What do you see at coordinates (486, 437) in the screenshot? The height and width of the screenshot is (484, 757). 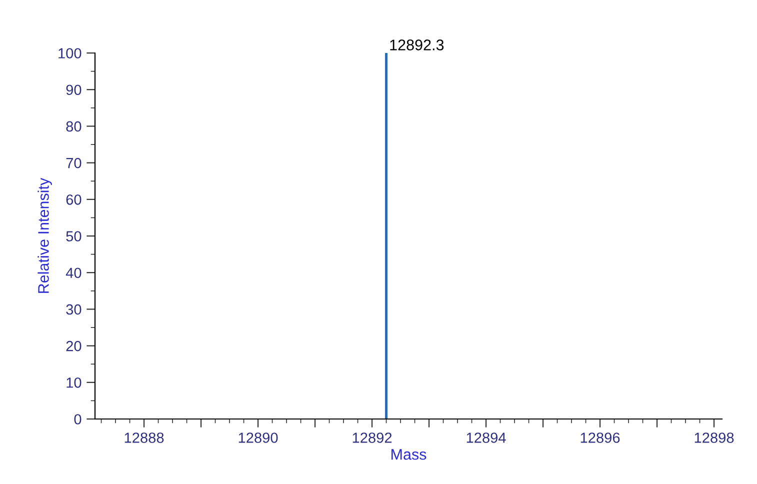 I see `x-tick-label: 12894` at bounding box center [486, 437].